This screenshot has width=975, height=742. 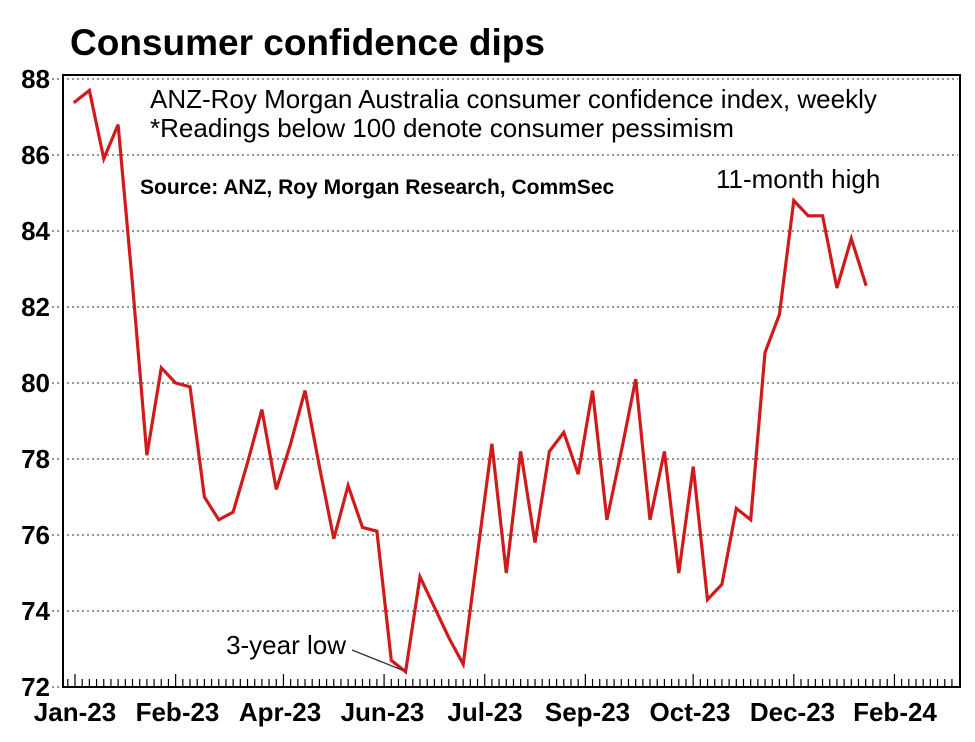 I want to click on x-tick-label-Jan-23: Jan-23, so click(x=75, y=712).